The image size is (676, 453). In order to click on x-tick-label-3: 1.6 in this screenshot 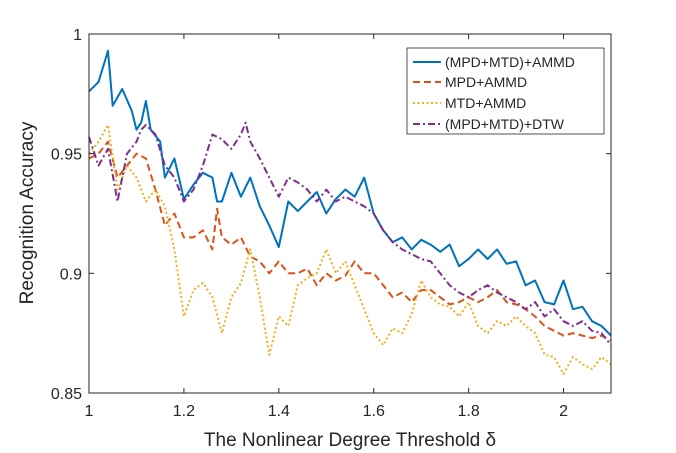, I will do `click(374, 411)`.